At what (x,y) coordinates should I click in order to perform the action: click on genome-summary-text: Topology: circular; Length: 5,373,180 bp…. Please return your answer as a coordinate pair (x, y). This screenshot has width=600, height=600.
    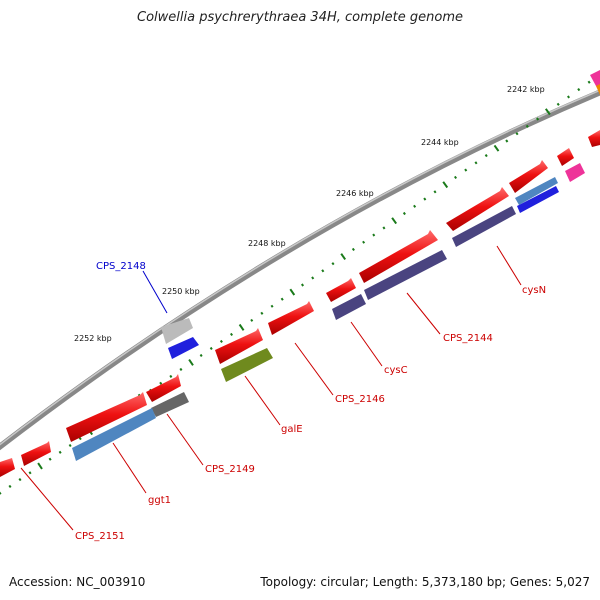
    Looking at the image, I should click on (425, 582).